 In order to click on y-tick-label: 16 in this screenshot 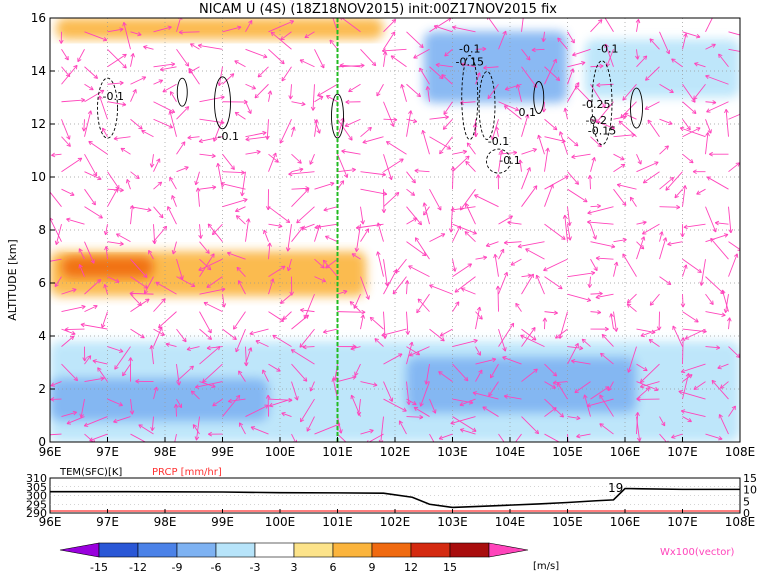, I will do `click(38, 18)`.